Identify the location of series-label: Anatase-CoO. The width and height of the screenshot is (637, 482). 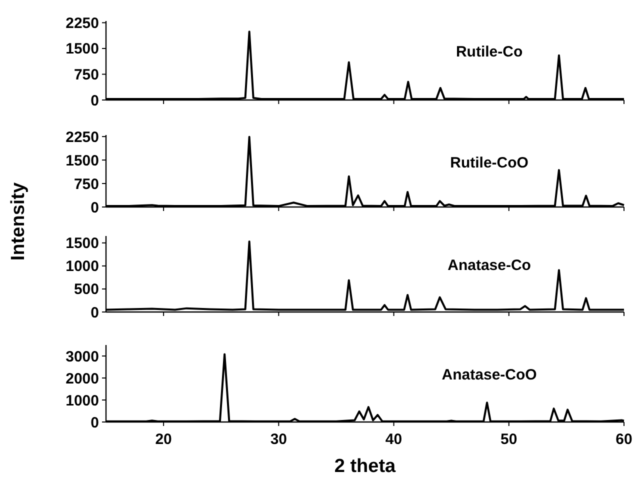
(490, 375).